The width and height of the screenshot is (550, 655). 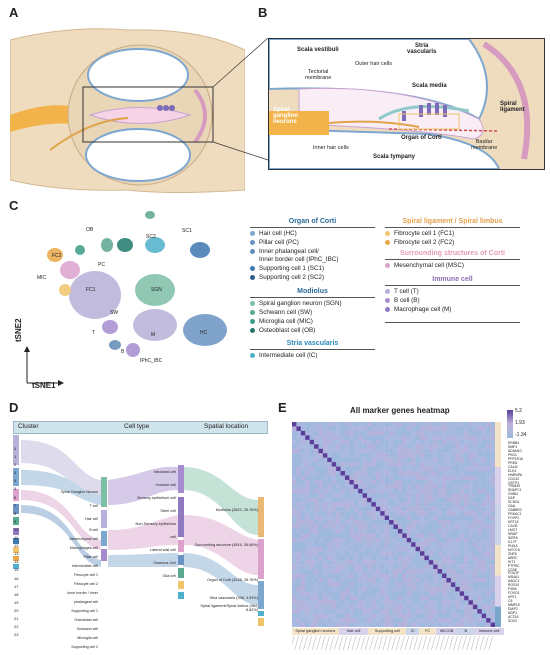 What do you see at coordinates (83, 539) in the screenshot?
I see `cell-type-label: Mesenchymal cell` at bounding box center [83, 539].